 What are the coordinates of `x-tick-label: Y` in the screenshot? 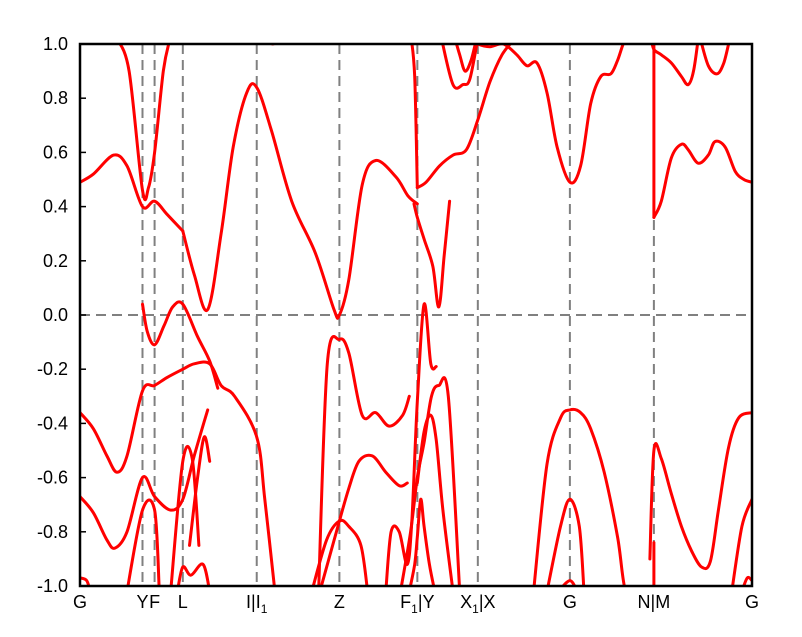 It's located at (142, 602).